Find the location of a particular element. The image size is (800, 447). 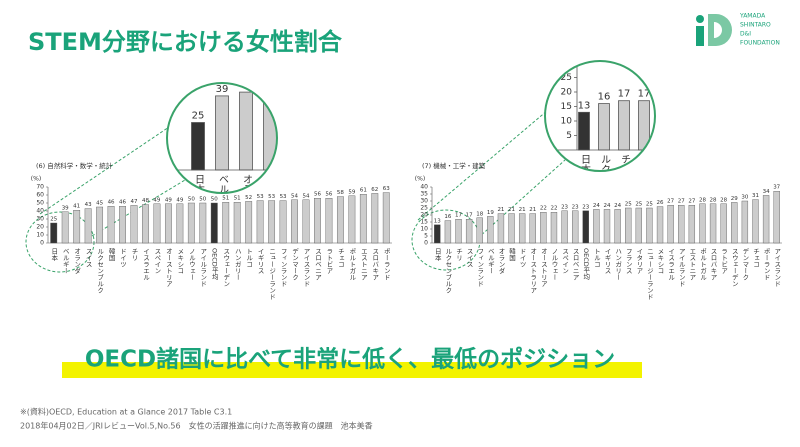

x-tick-label: デンマーク is located at coordinates (745, 264).